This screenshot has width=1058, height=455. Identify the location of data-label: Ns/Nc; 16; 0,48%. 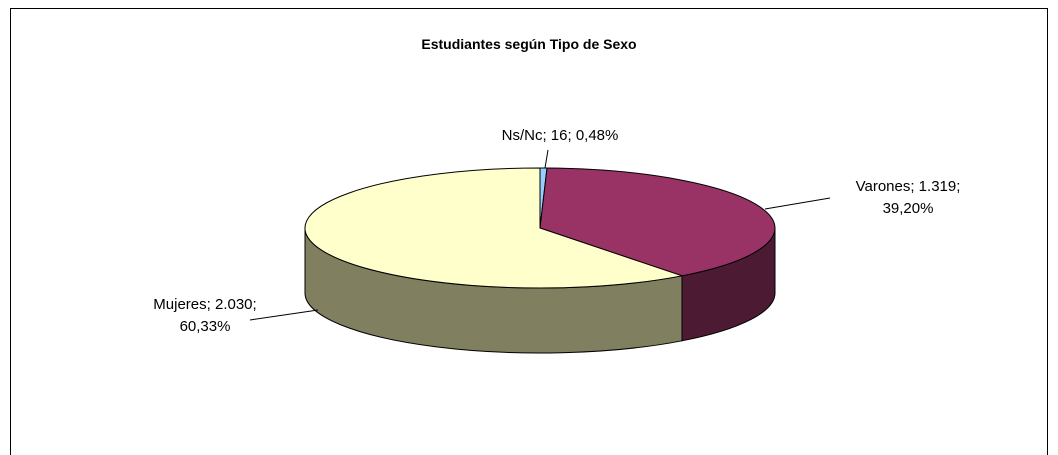
(560, 135).